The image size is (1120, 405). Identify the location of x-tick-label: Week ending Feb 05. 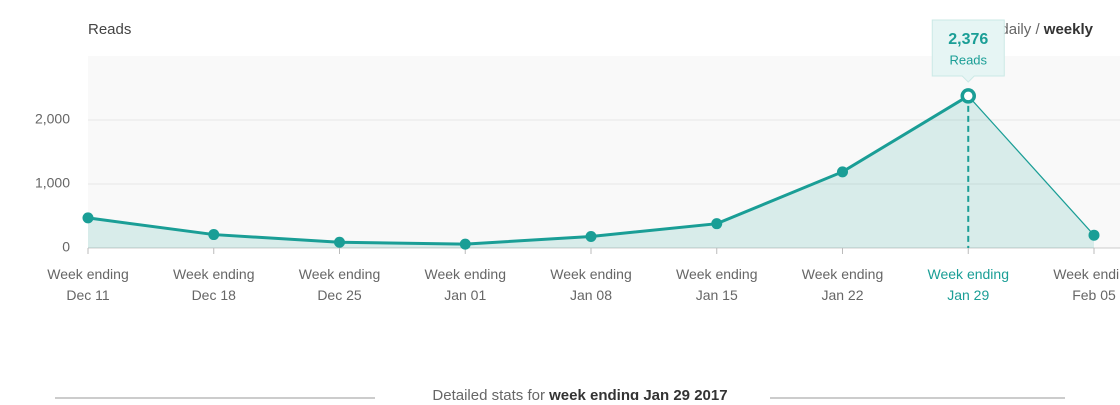
(1086, 284).